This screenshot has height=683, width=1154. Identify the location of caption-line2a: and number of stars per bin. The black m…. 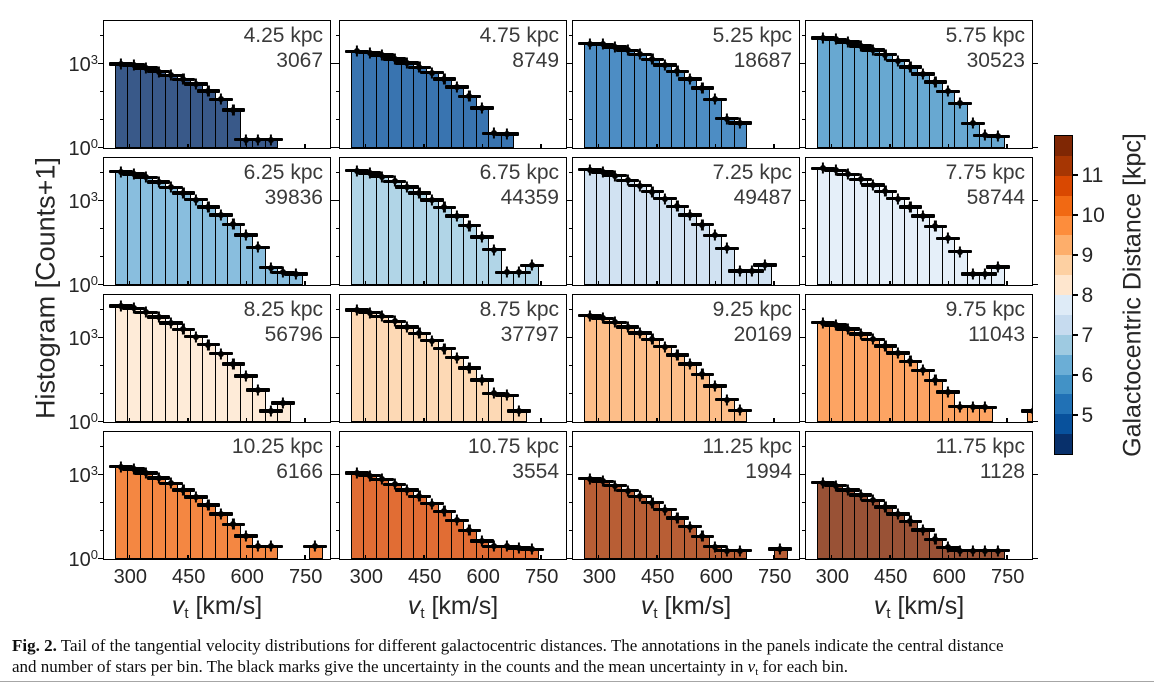
(380, 666).